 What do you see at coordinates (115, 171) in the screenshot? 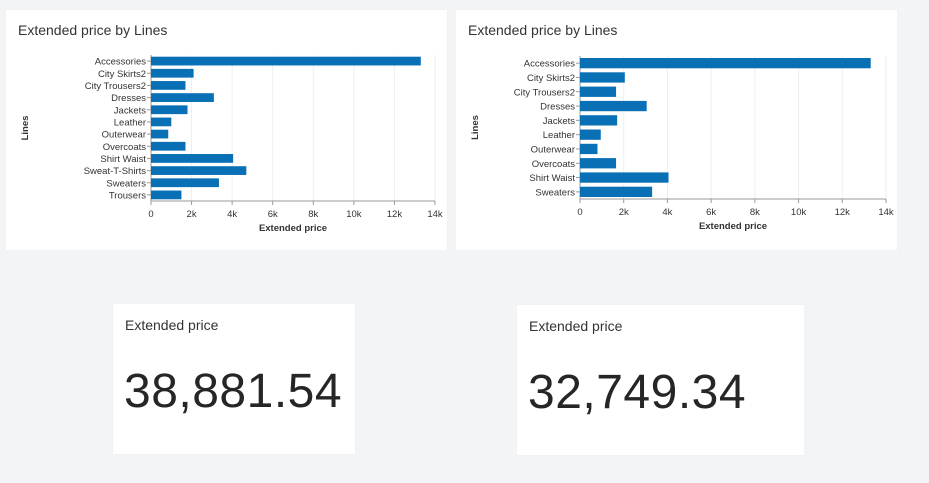
I see `category-label: Sweat-T-Shirts` at bounding box center [115, 171].